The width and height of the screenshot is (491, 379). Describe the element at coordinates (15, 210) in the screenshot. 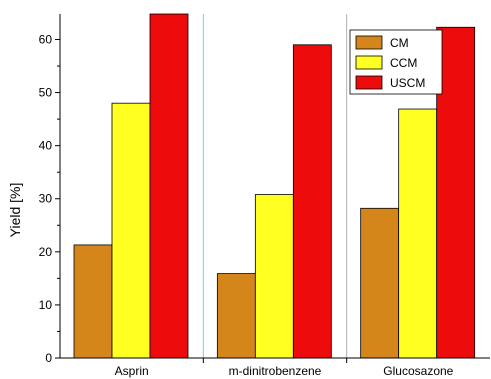

I see `y-axis-title: Yield [%]` at that location.